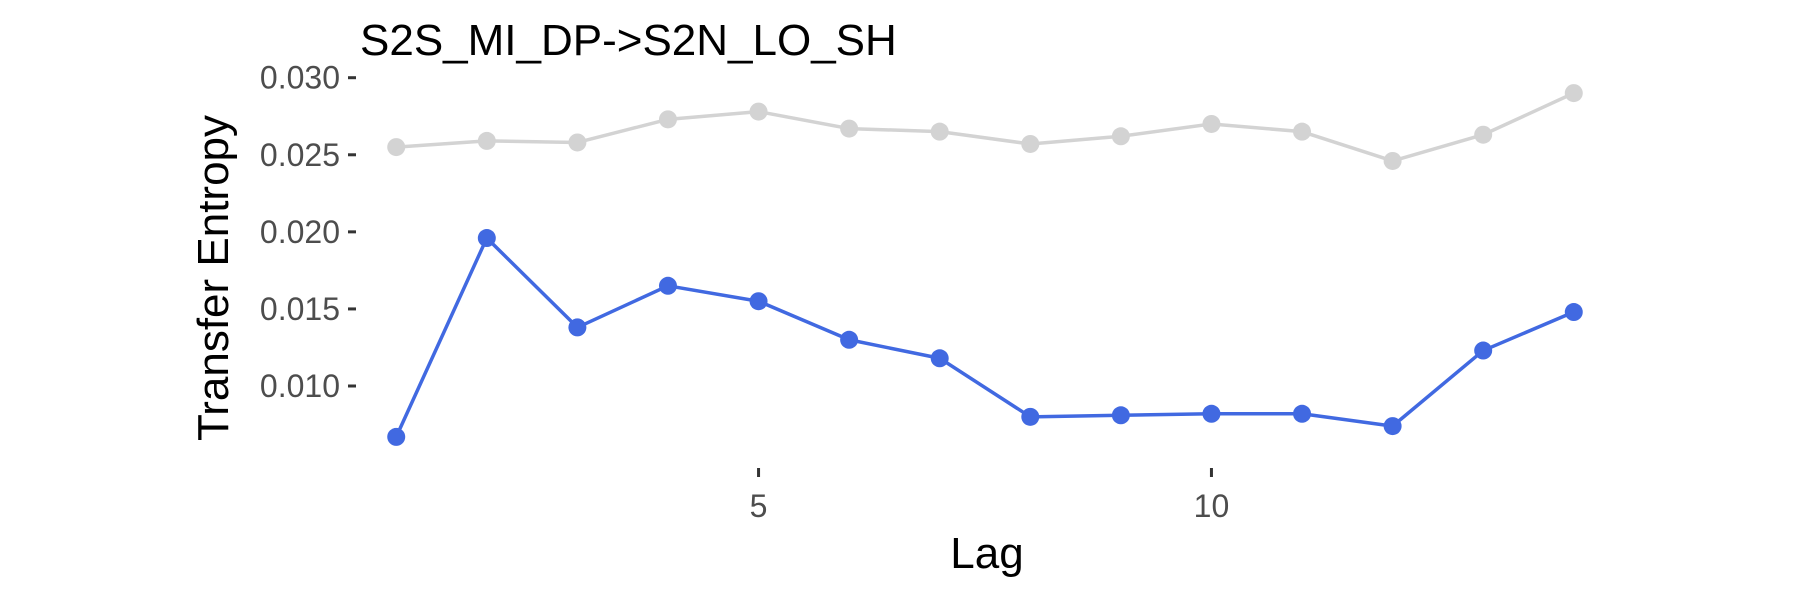 The height and width of the screenshot is (600, 1800). Describe the element at coordinates (300, 386) in the screenshot. I see `y-tick-label: 0.010` at that location.